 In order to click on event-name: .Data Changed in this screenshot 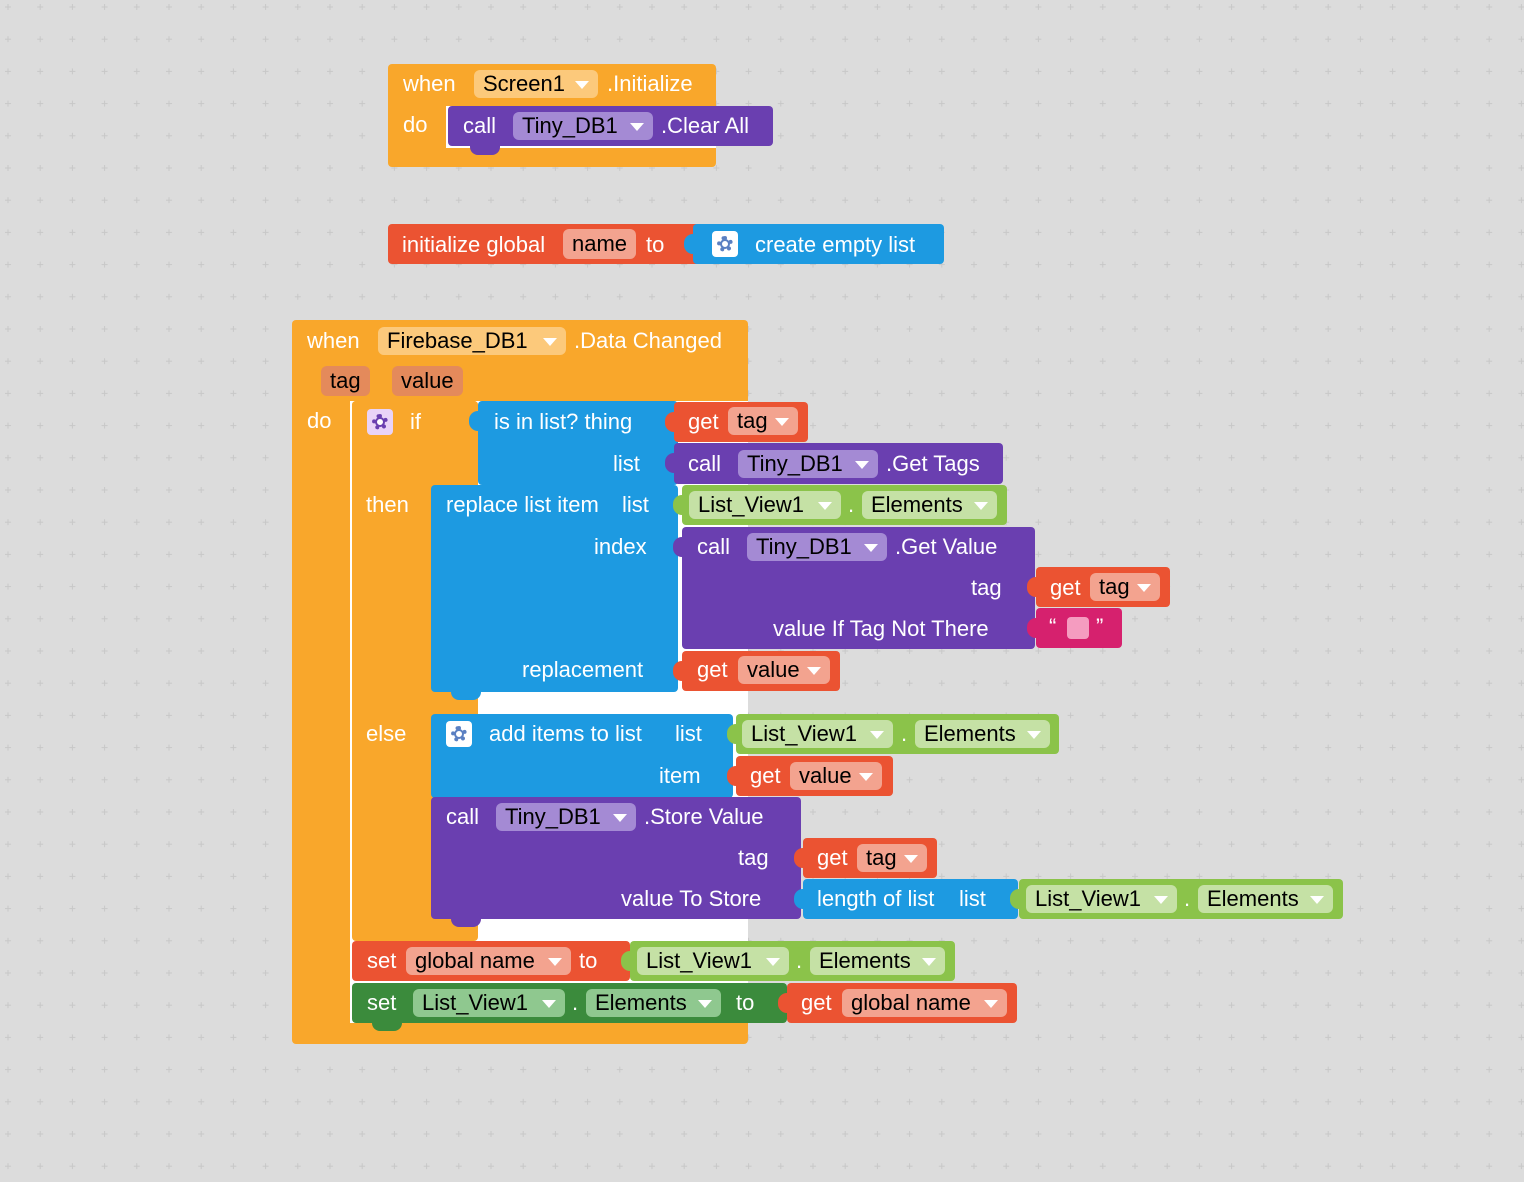, I will do `click(648, 340)`.